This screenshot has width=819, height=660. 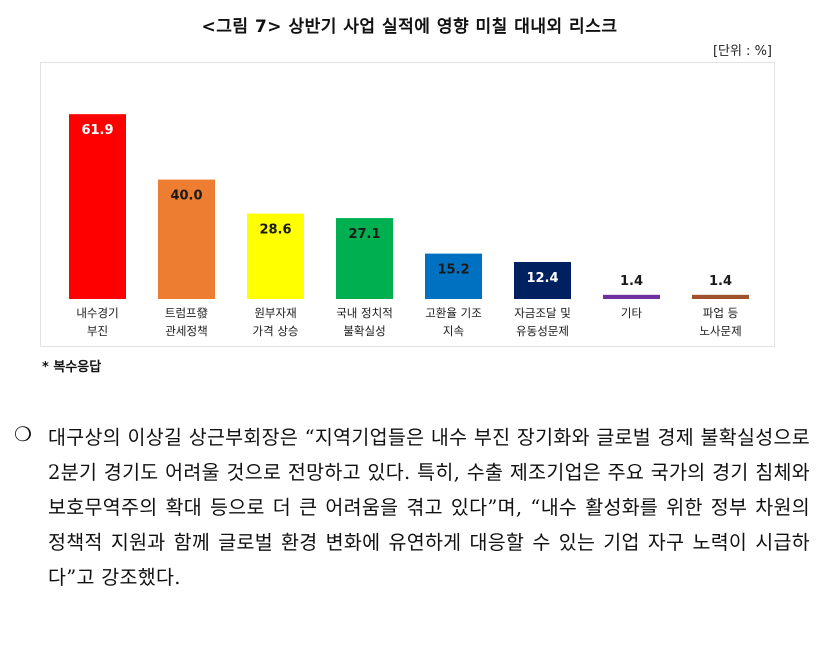 What do you see at coordinates (364, 331) in the screenshot?
I see `category-label-3-1: 불확실성` at bounding box center [364, 331].